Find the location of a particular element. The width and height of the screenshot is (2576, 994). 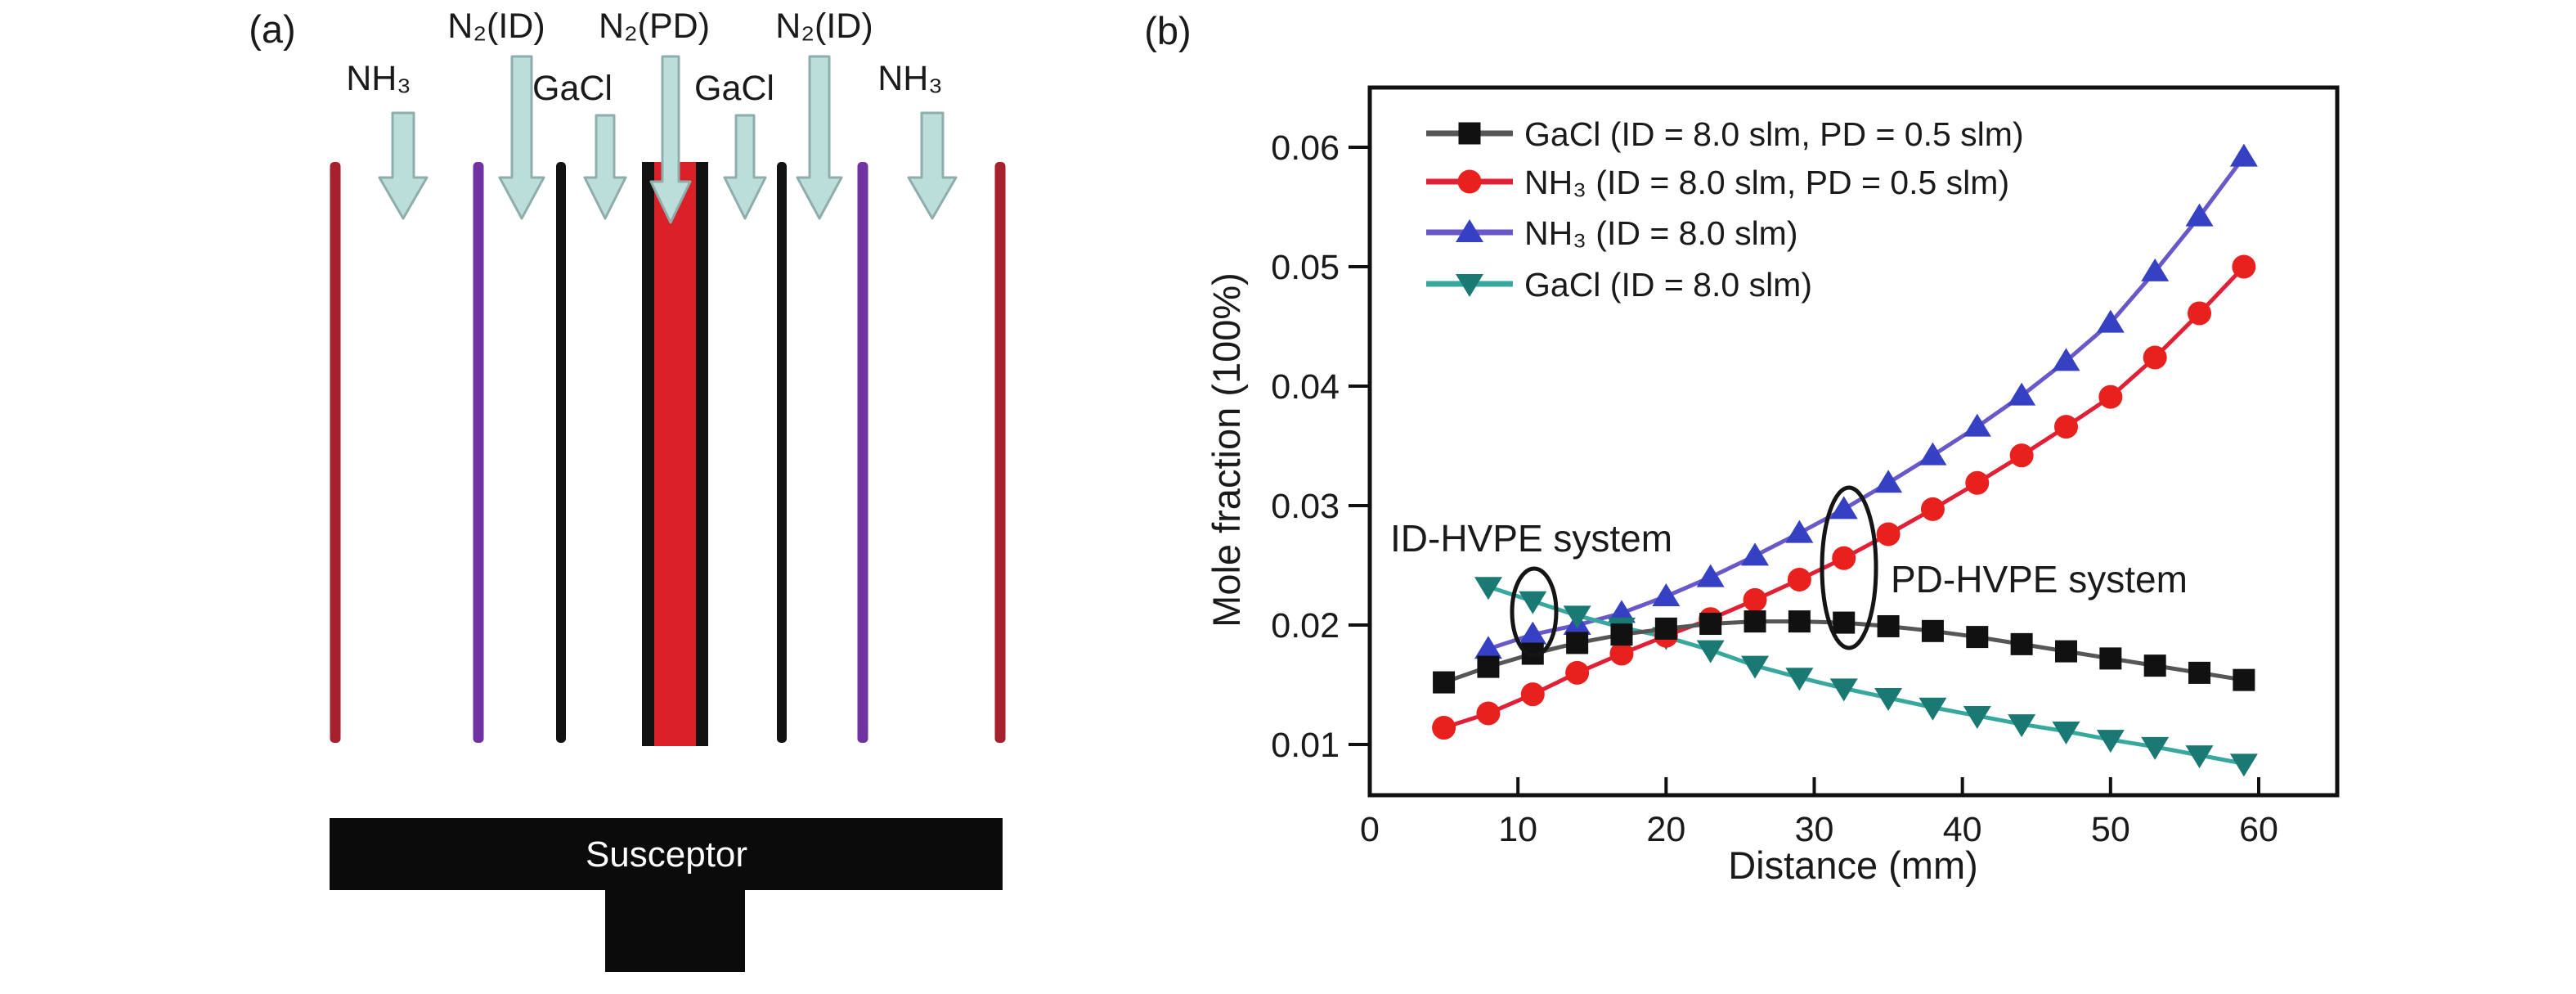

y-axis-title: Mole fraction (100%) is located at coordinates (1227, 449).